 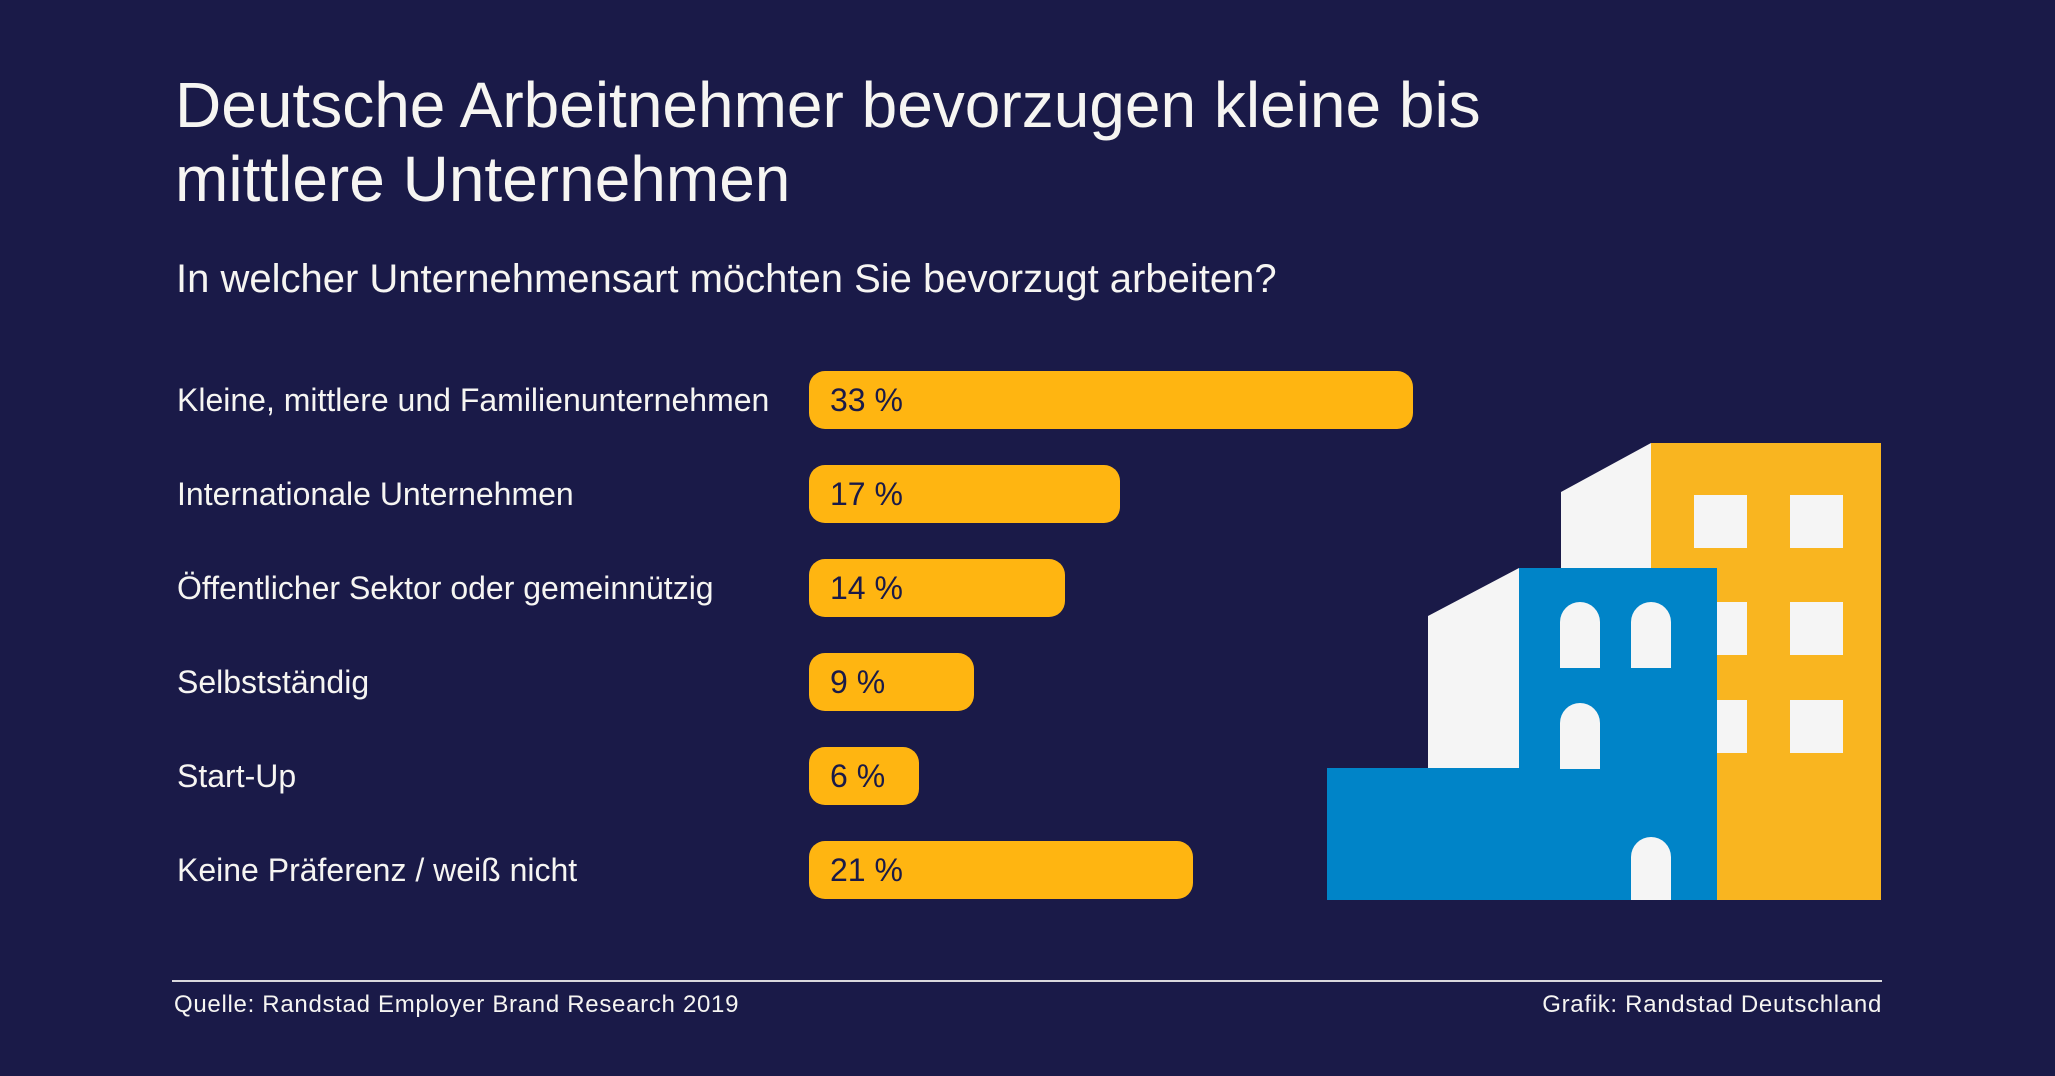 I want to click on bar-value-label: 14 %, so click(x=866, y=588).